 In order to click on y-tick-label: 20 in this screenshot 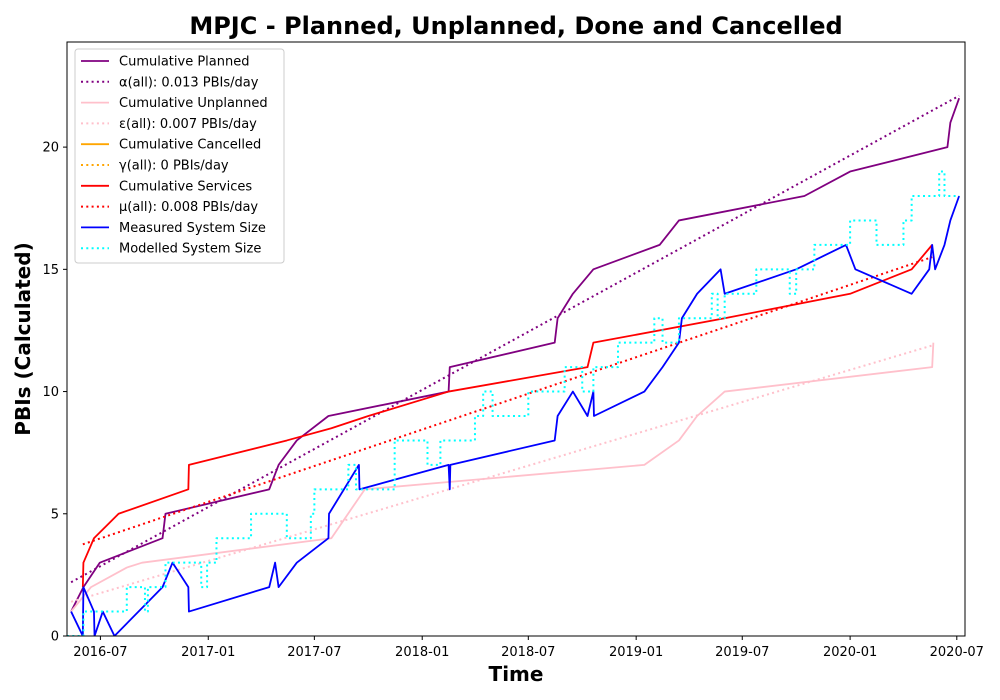, I will do `click(50, 148)`.